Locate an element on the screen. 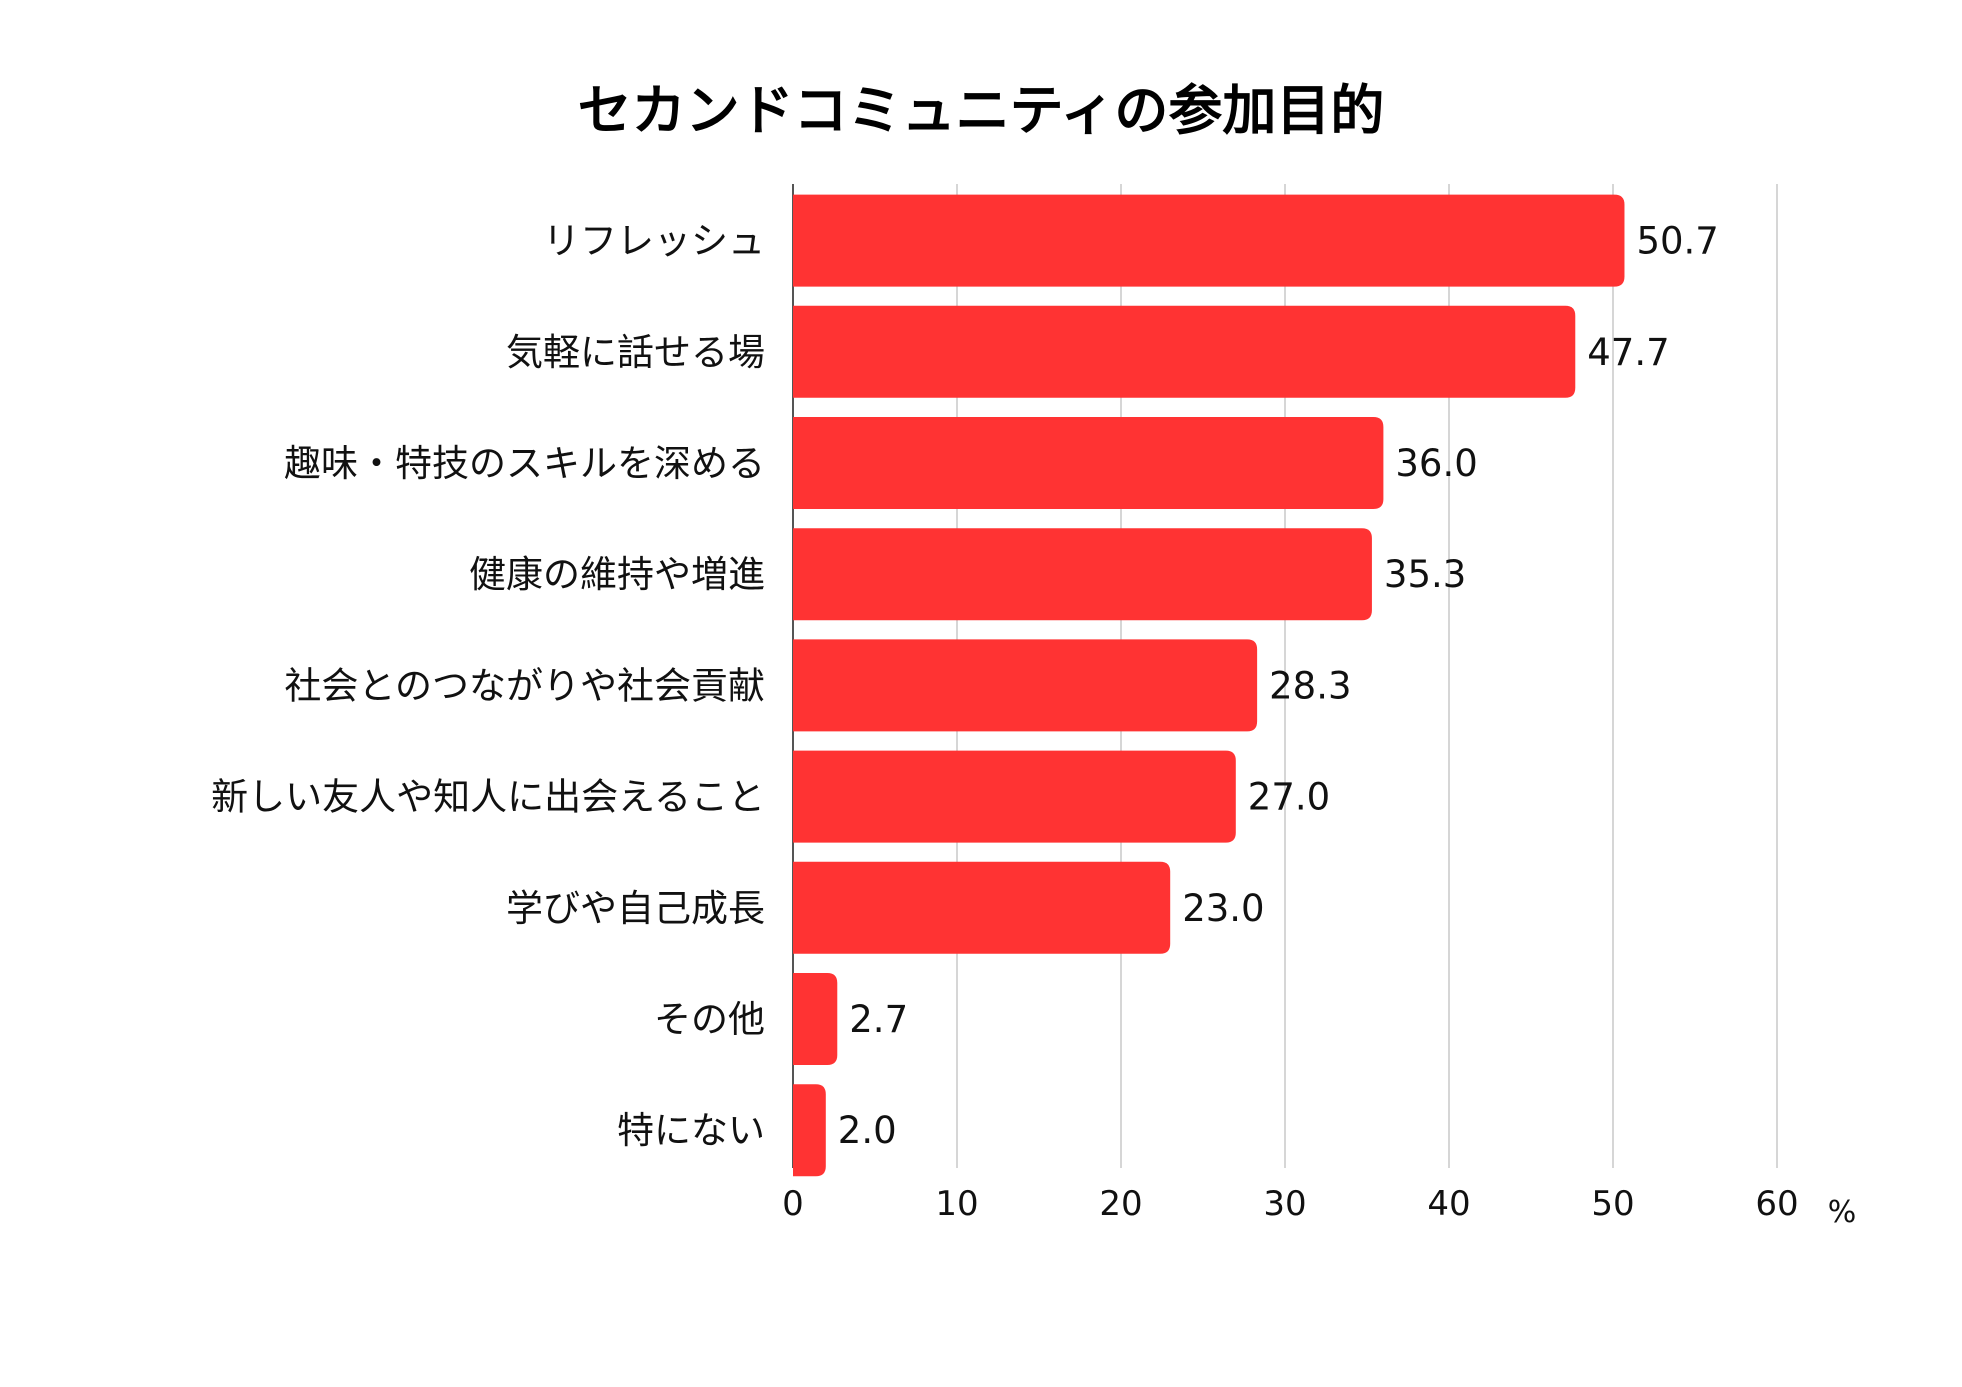 This screenshot has width=1962, height=1387. value-label: 2.7 is located at coordinates (878, 1019).